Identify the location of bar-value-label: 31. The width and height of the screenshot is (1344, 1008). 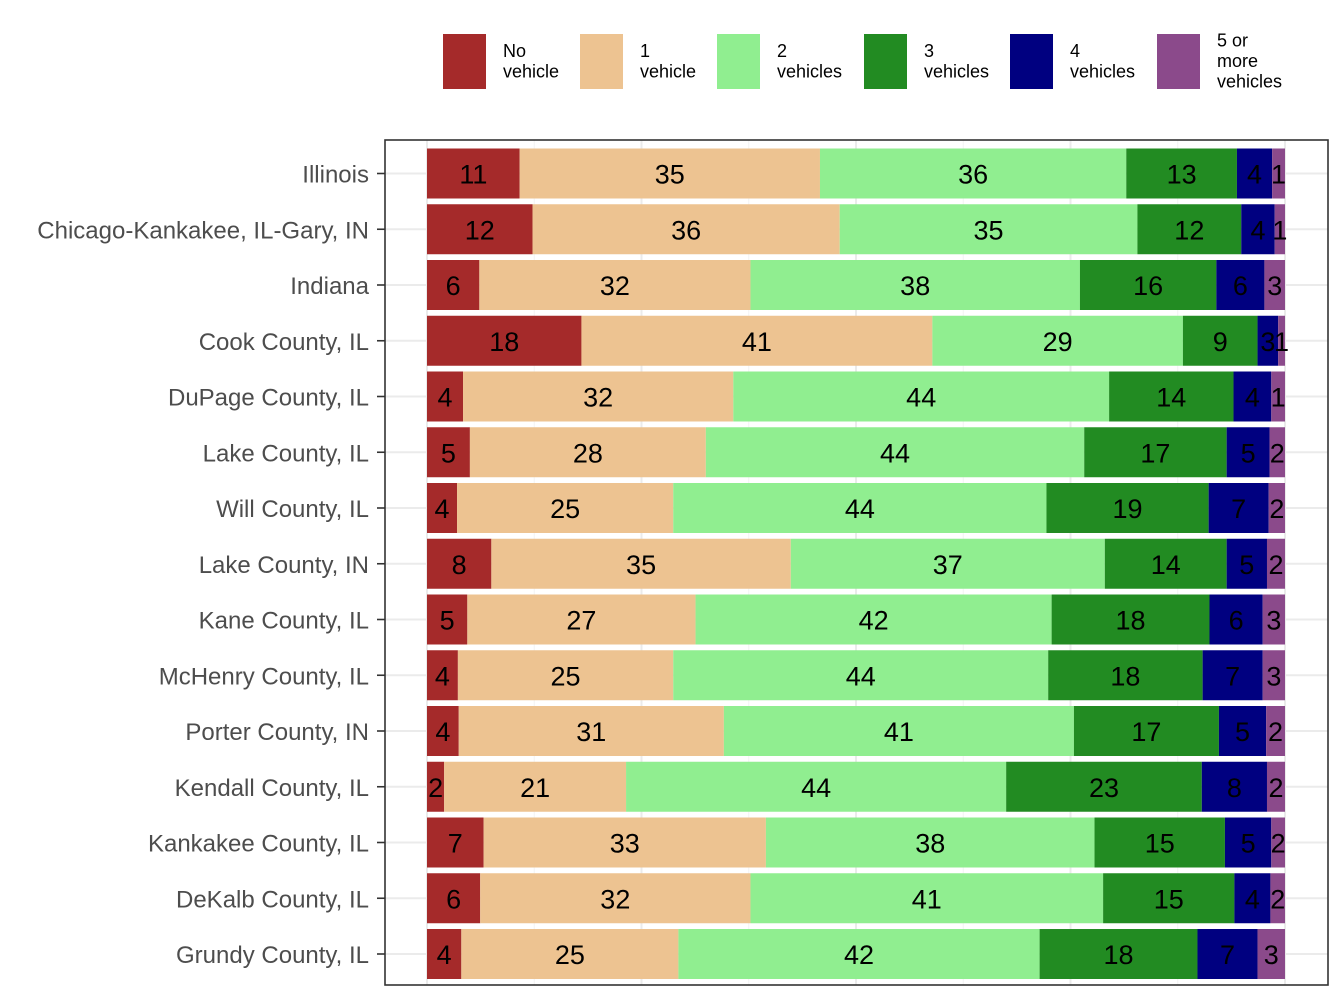
(591, 732).